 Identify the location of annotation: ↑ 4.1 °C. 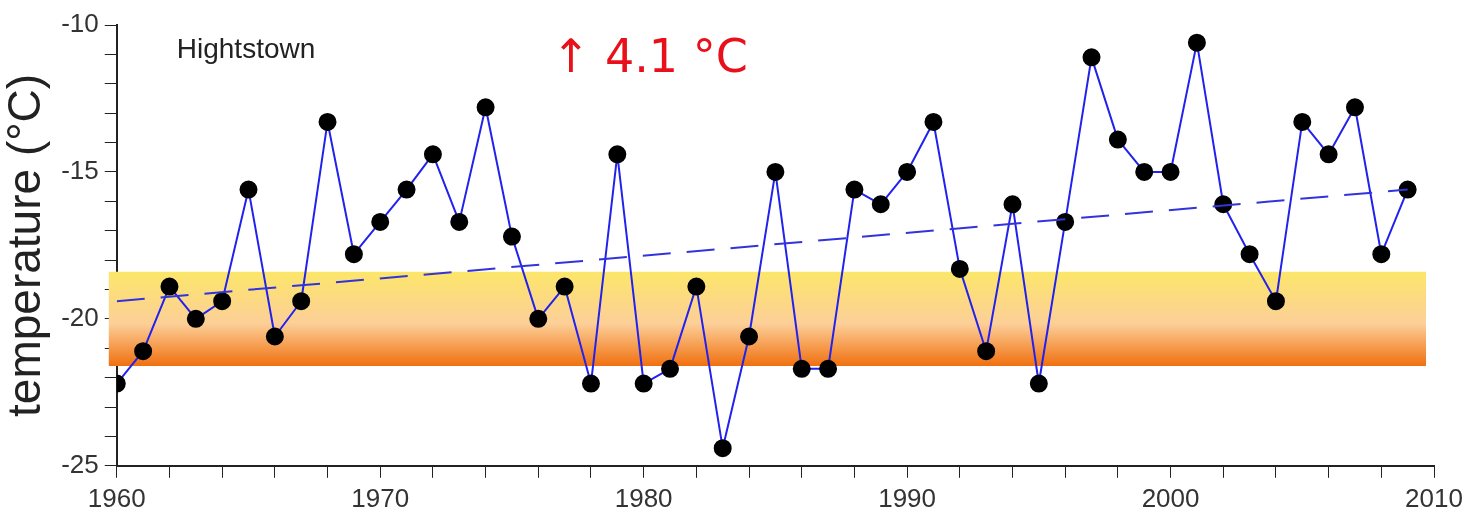
(649, 55).